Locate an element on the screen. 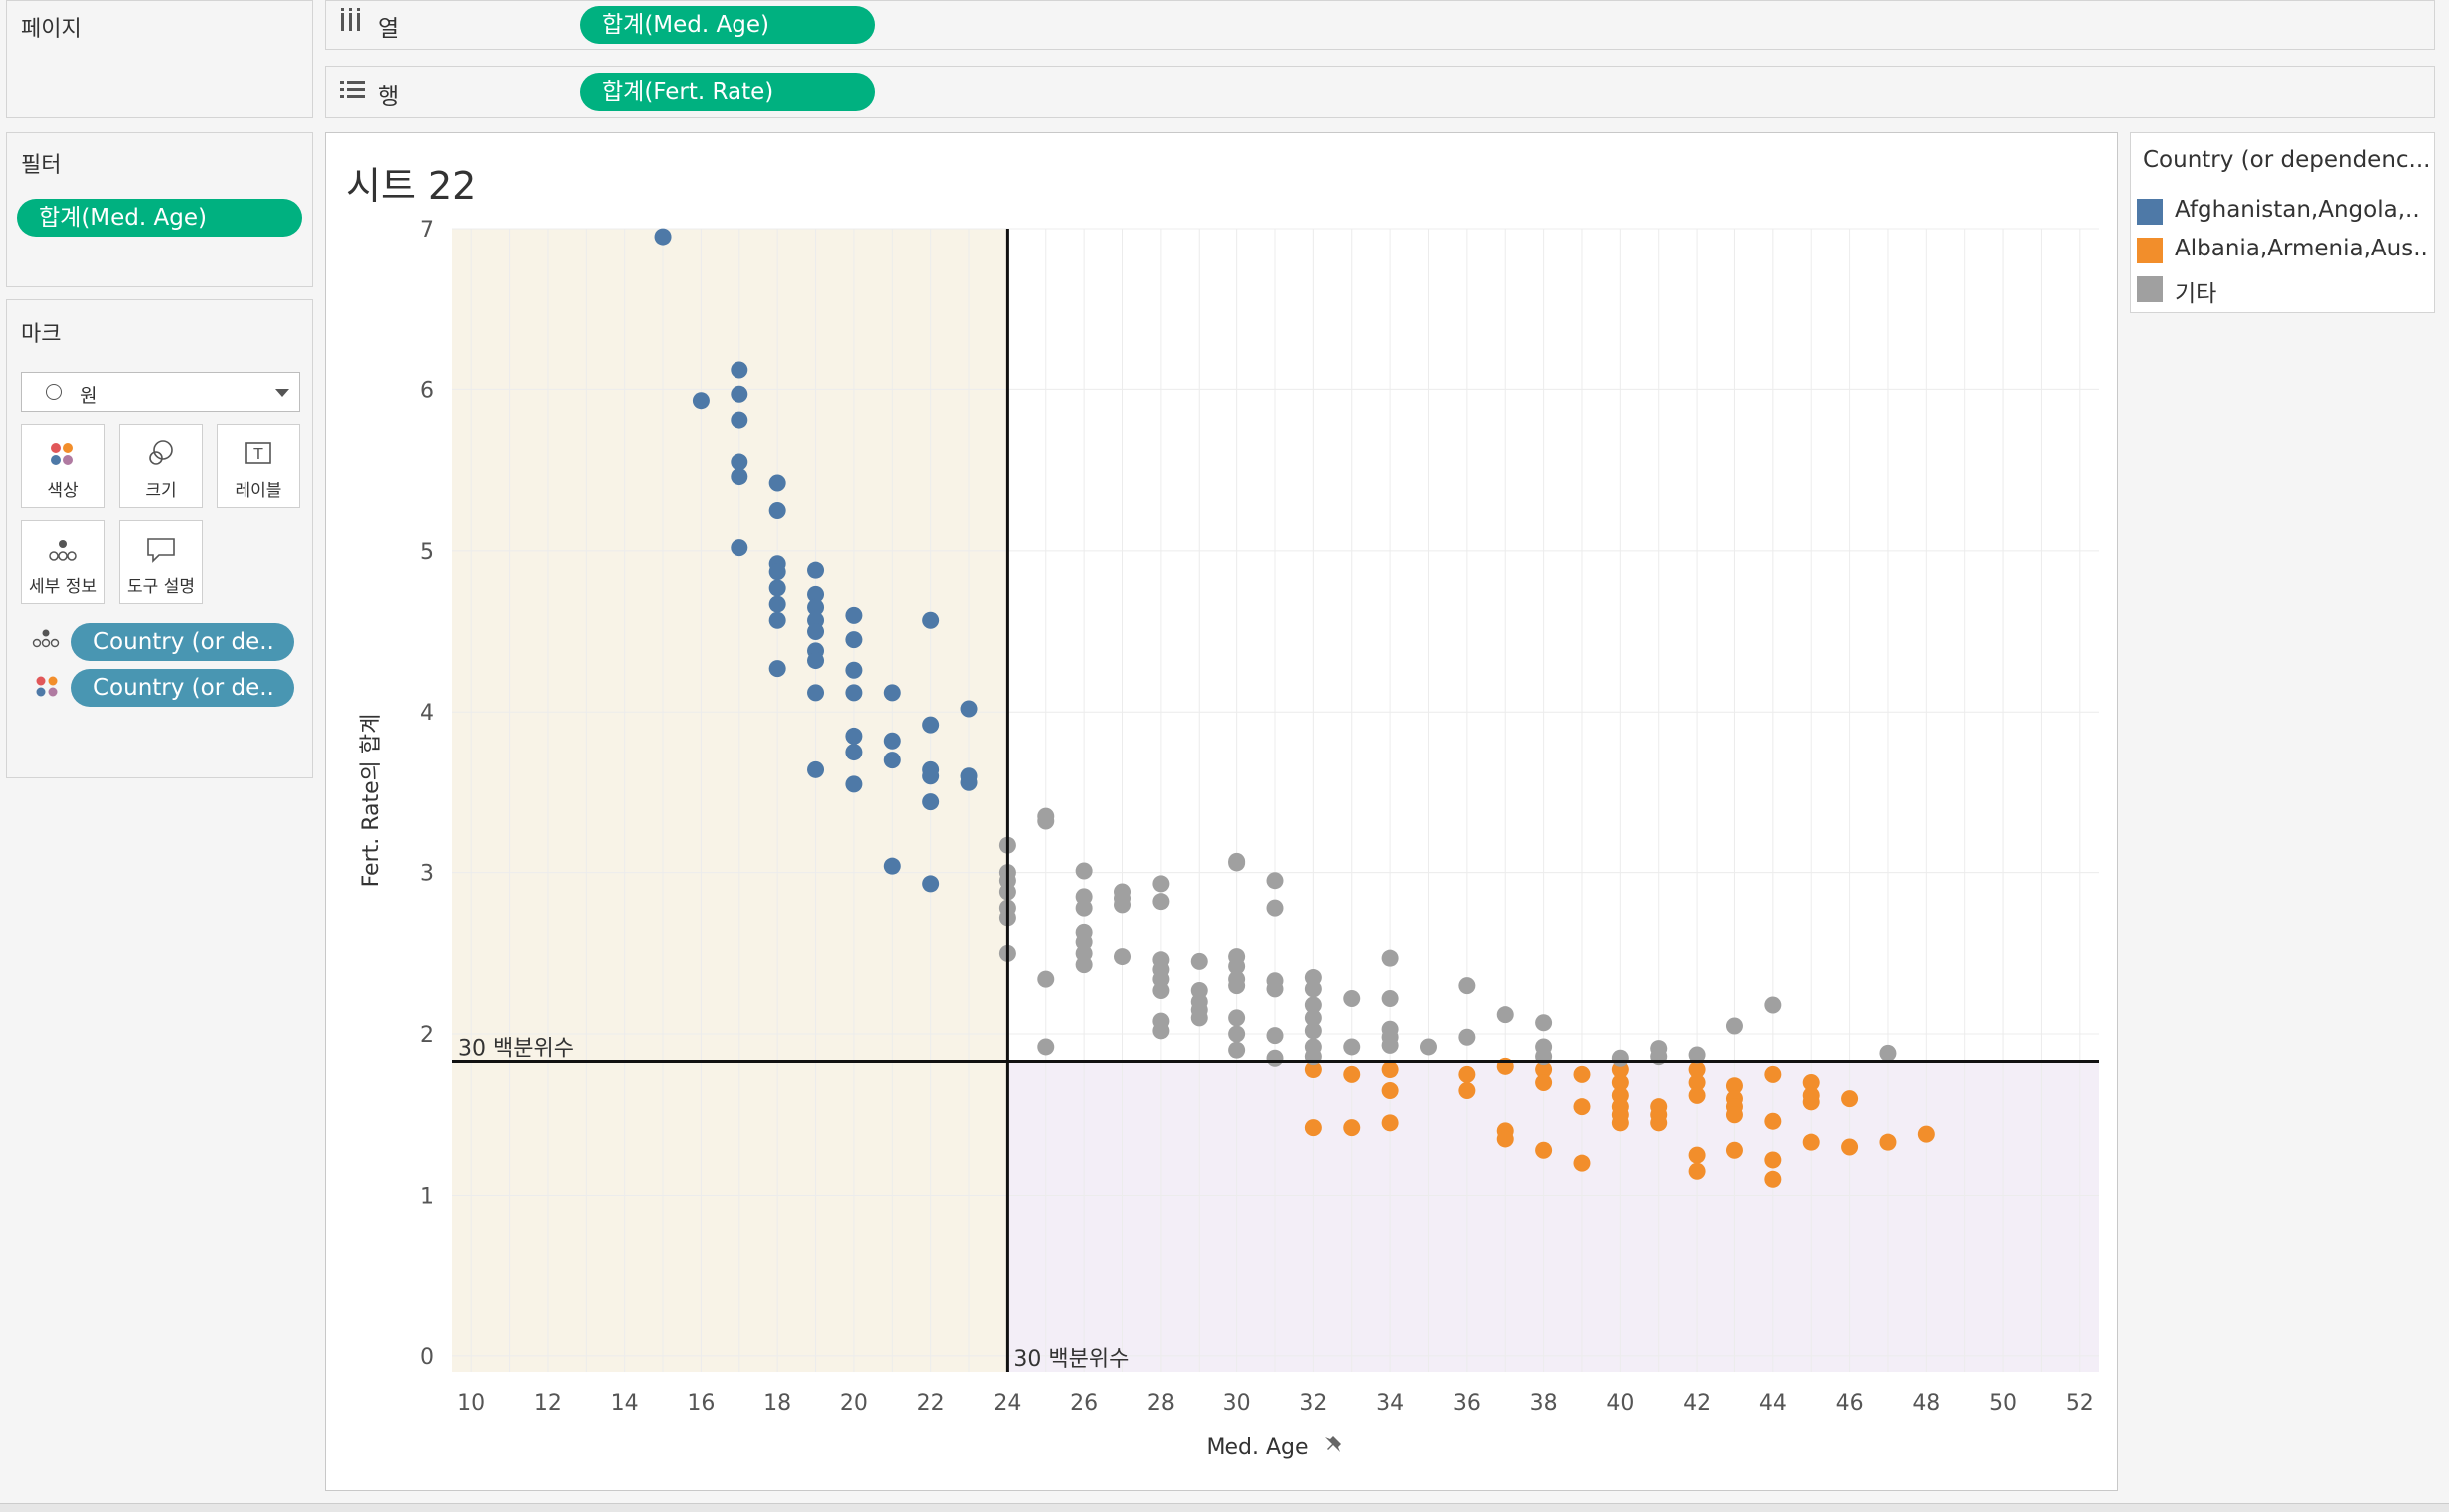  x-tick-label: 42 is located at coordinates (1697, 1403).